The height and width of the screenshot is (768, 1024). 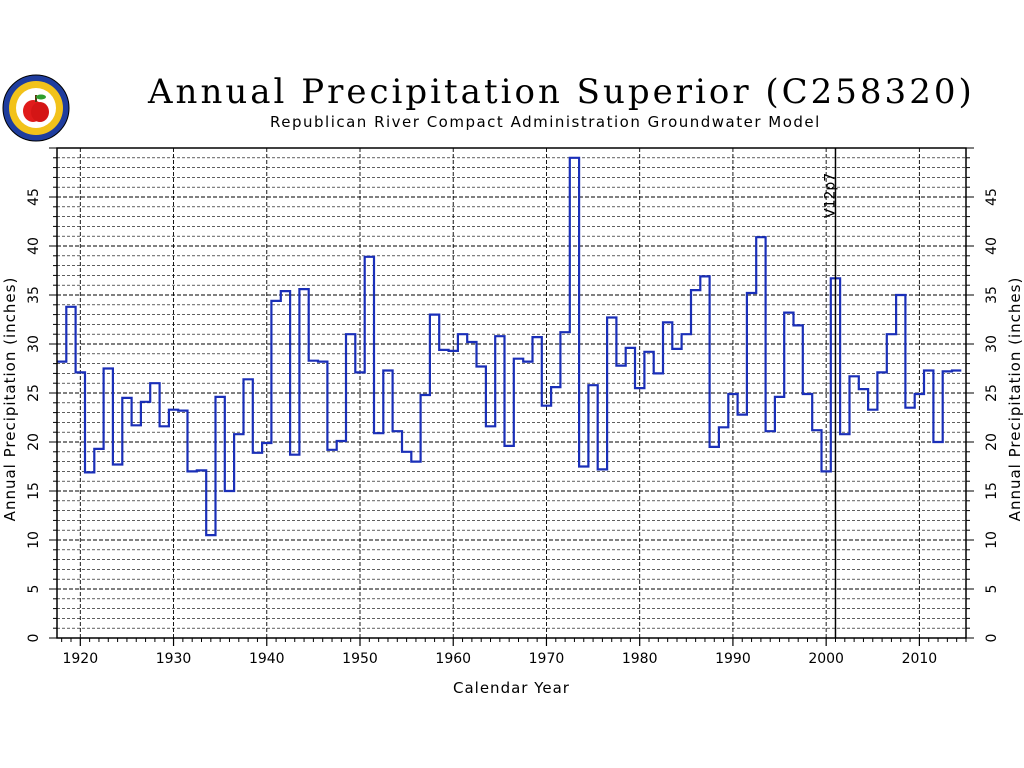 I want to click on x-tick-label: 1970, so click(x=547, y=659).